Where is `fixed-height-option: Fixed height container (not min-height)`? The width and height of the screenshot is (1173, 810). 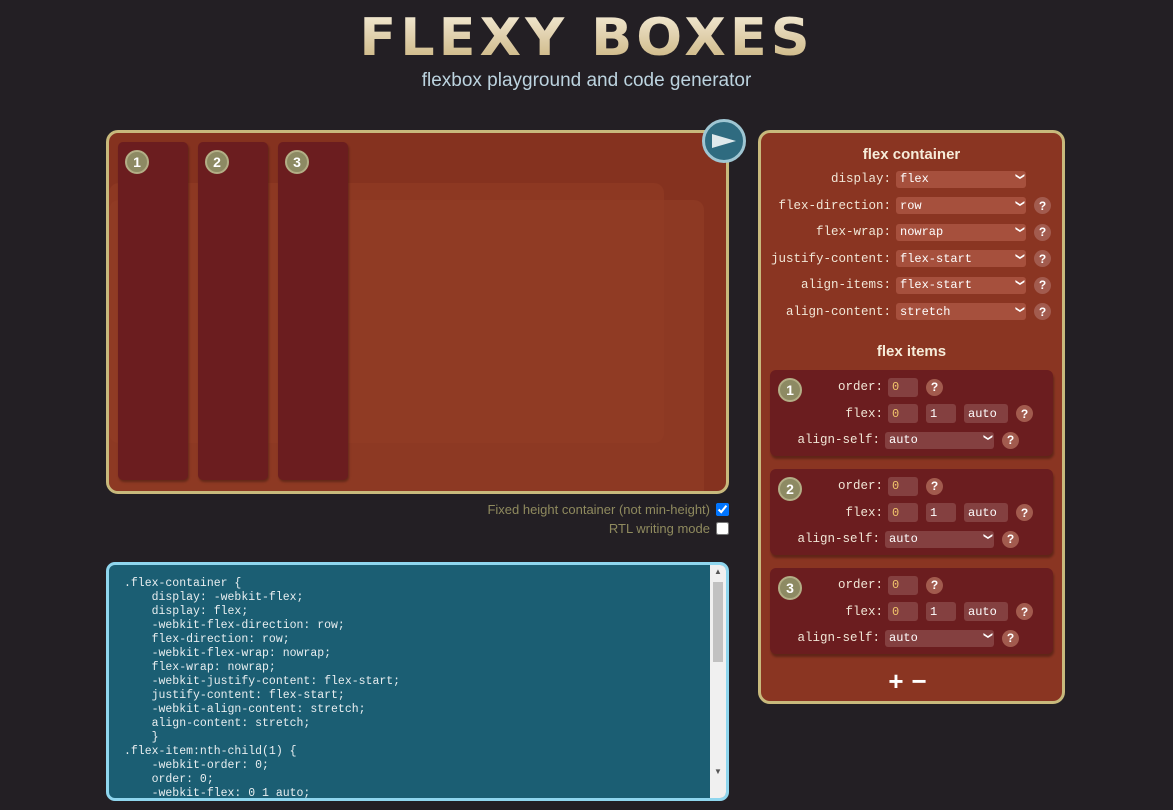
fixed-height-option: Fixed height container (not min-height) is located at coordinates (608, 509).